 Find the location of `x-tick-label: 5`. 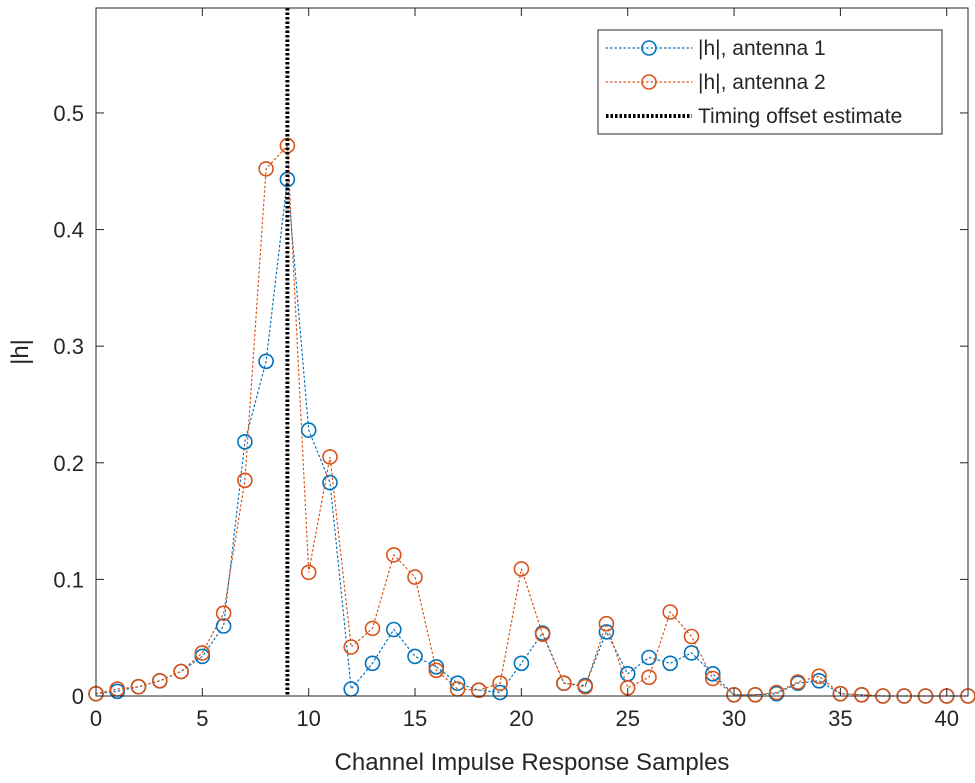

x-tick-label: 5 is located at coordinates (202, 718).